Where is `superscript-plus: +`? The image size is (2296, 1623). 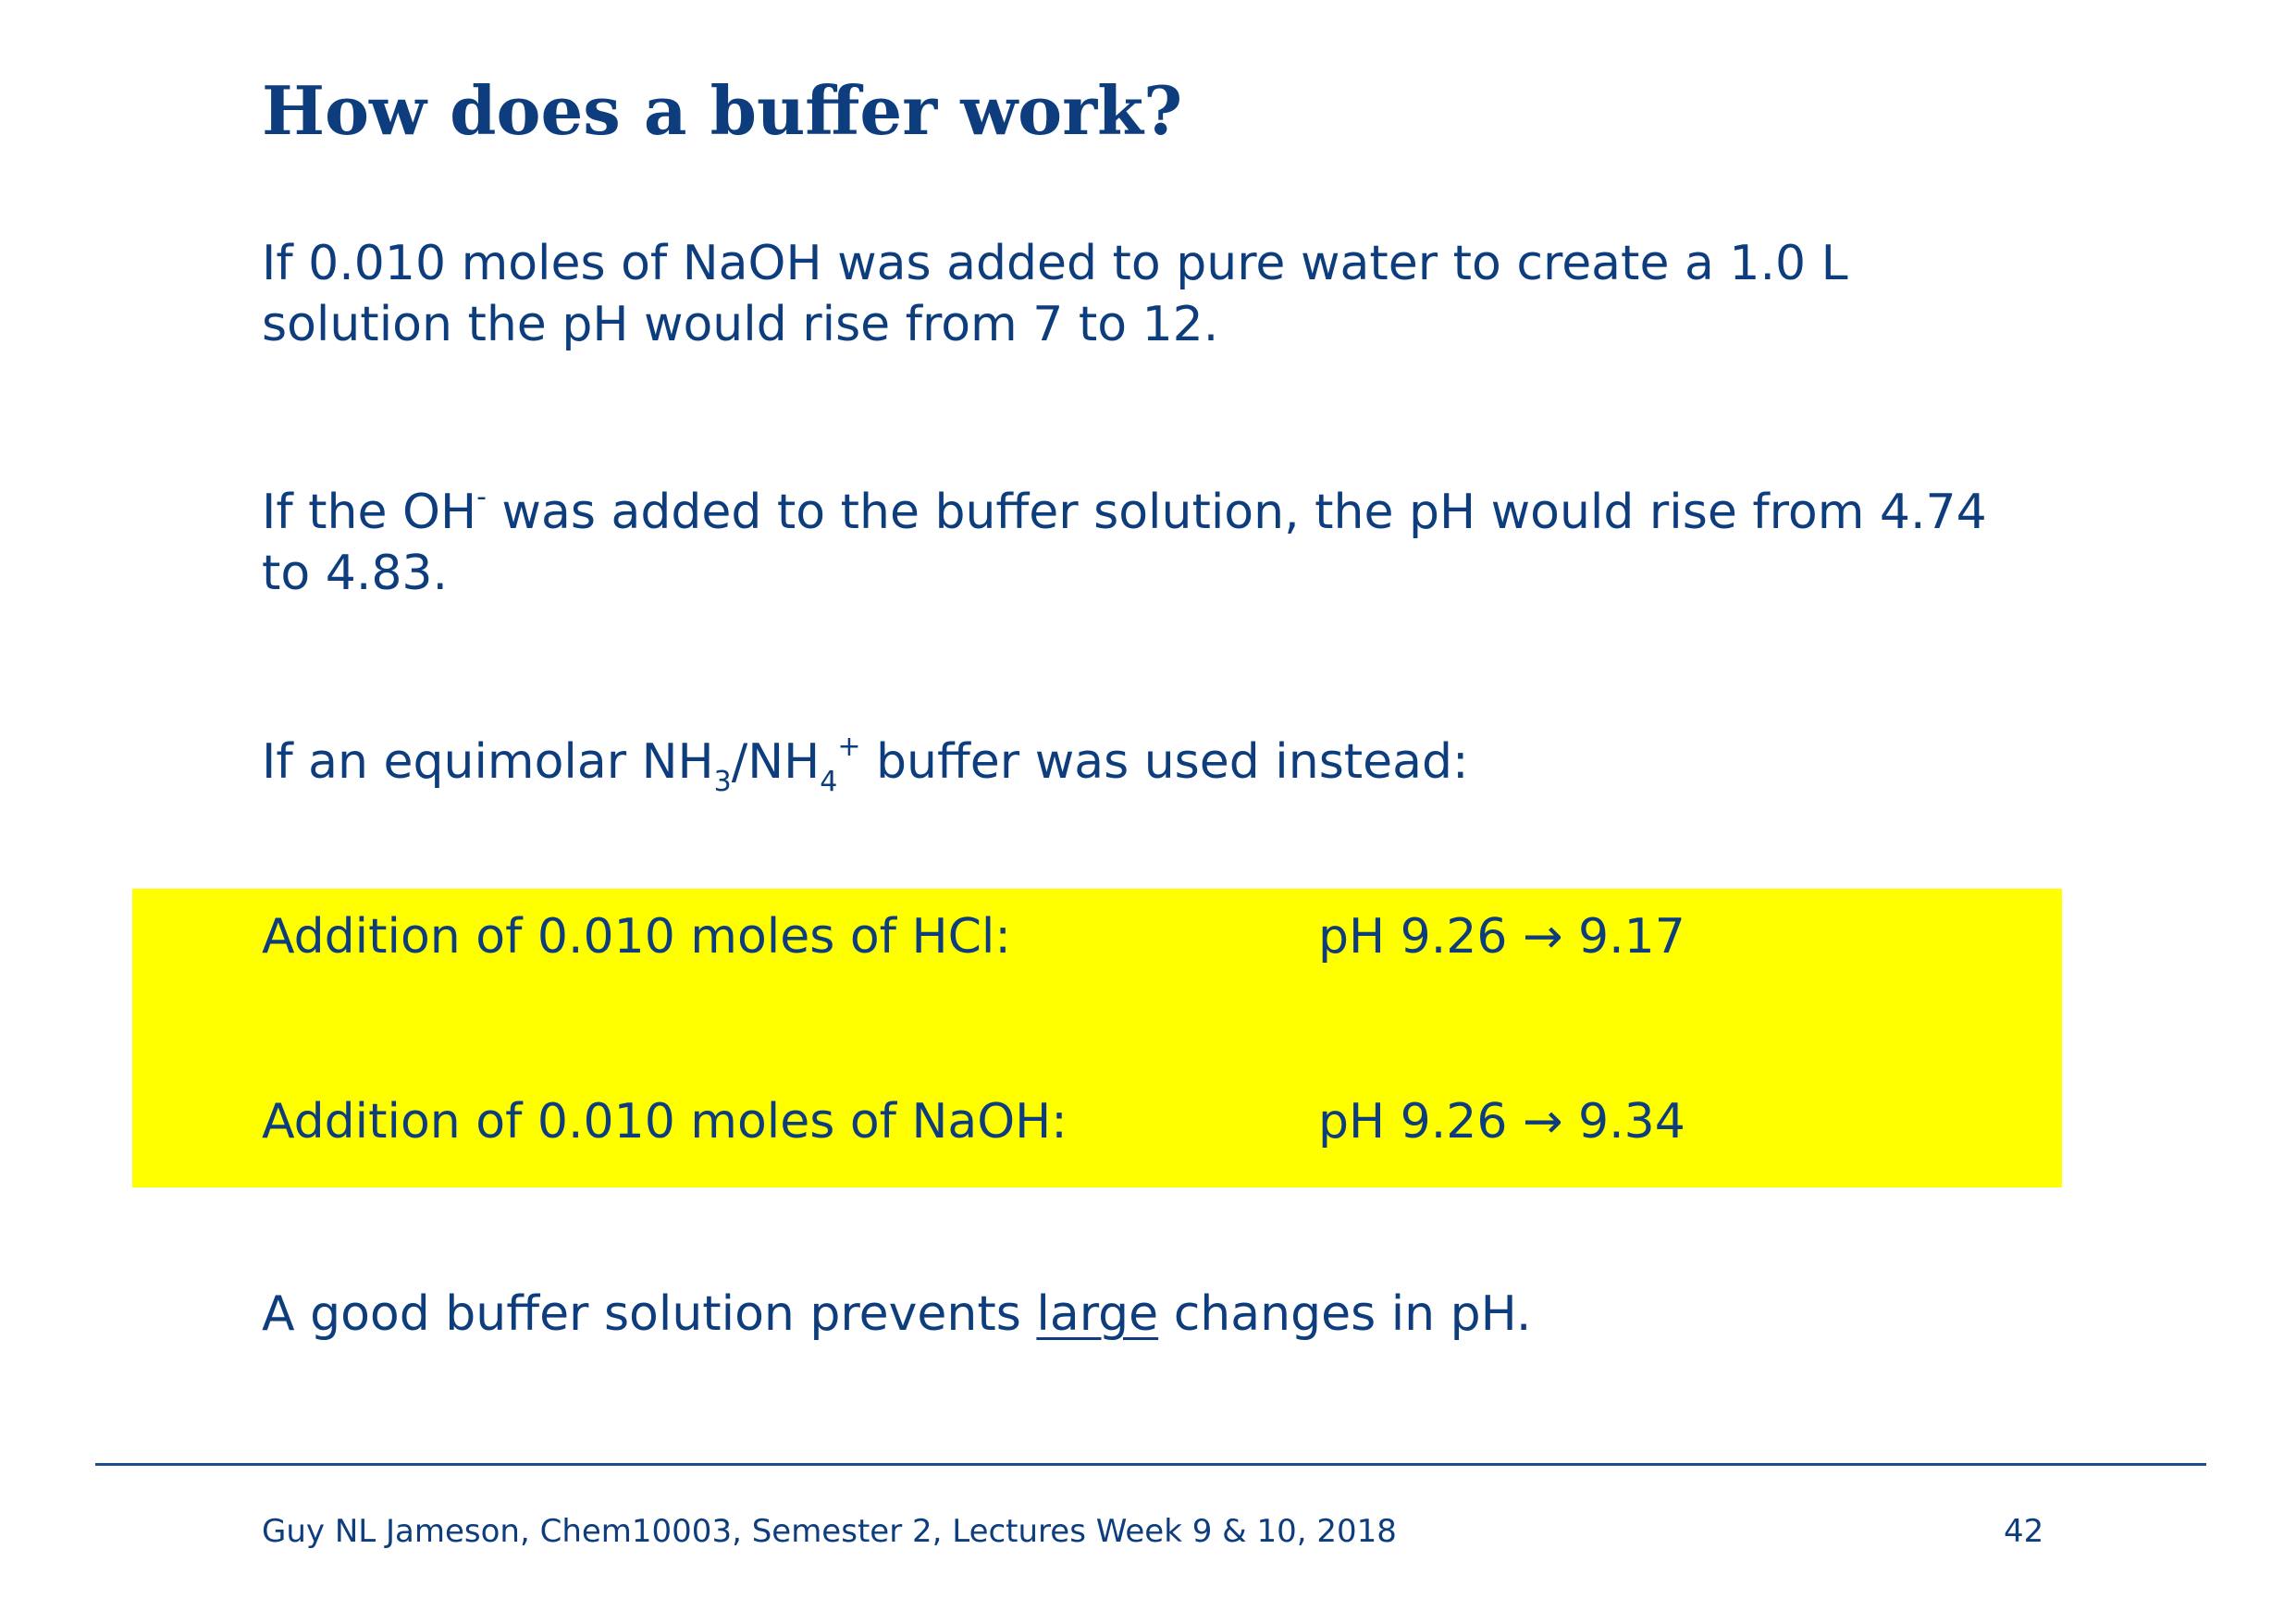
superscript-plus: + is located at coordinates (849, 747).